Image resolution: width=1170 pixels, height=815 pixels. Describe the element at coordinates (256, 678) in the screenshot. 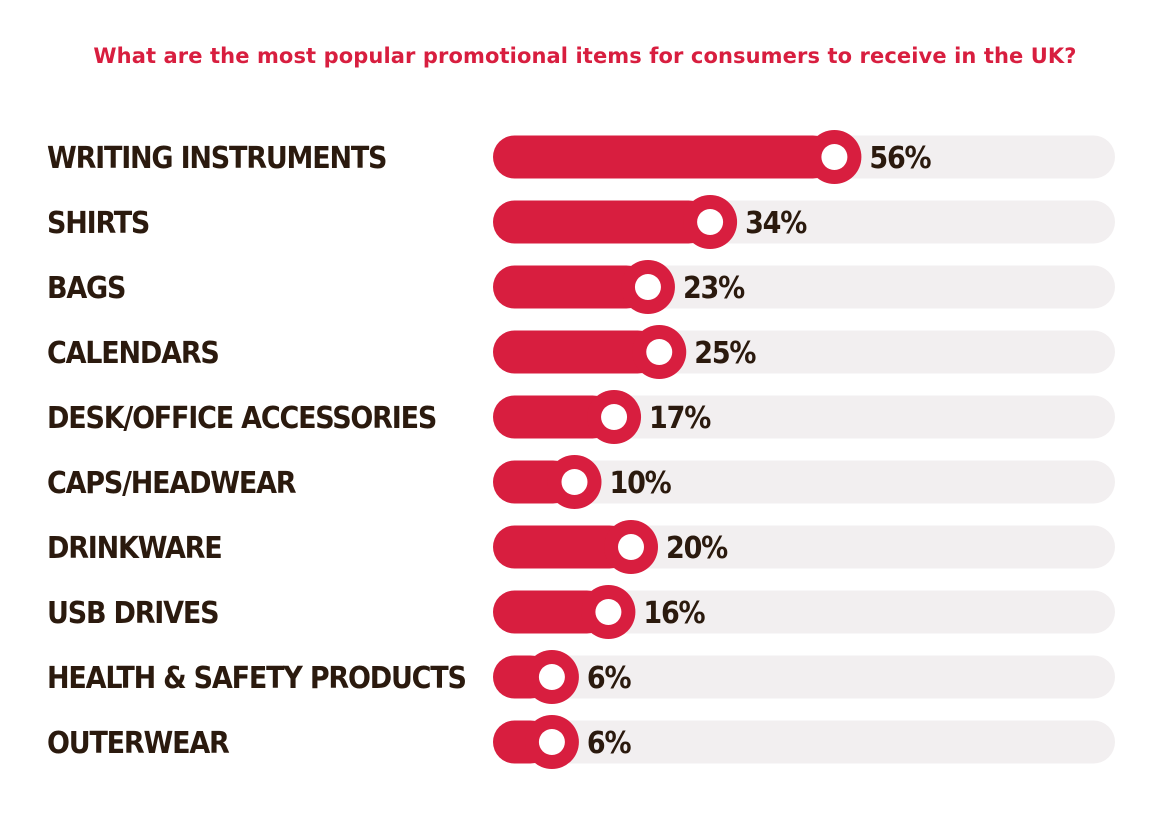

I see `category-label: HEALTH & SAFETY PRODUCTS` at that location.